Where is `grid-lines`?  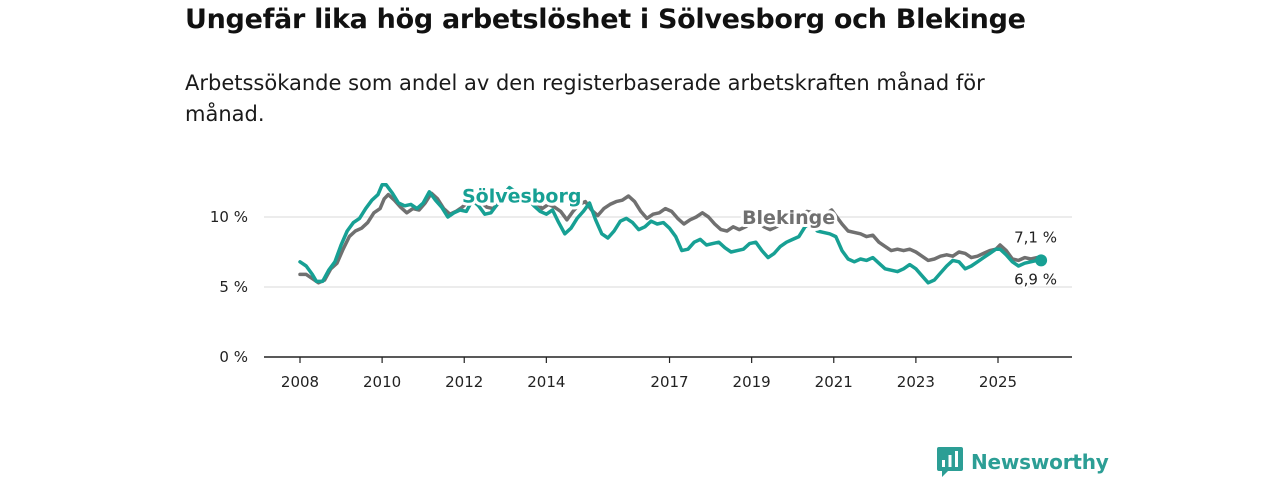
grid-lines is located at coordinates (668, 252).